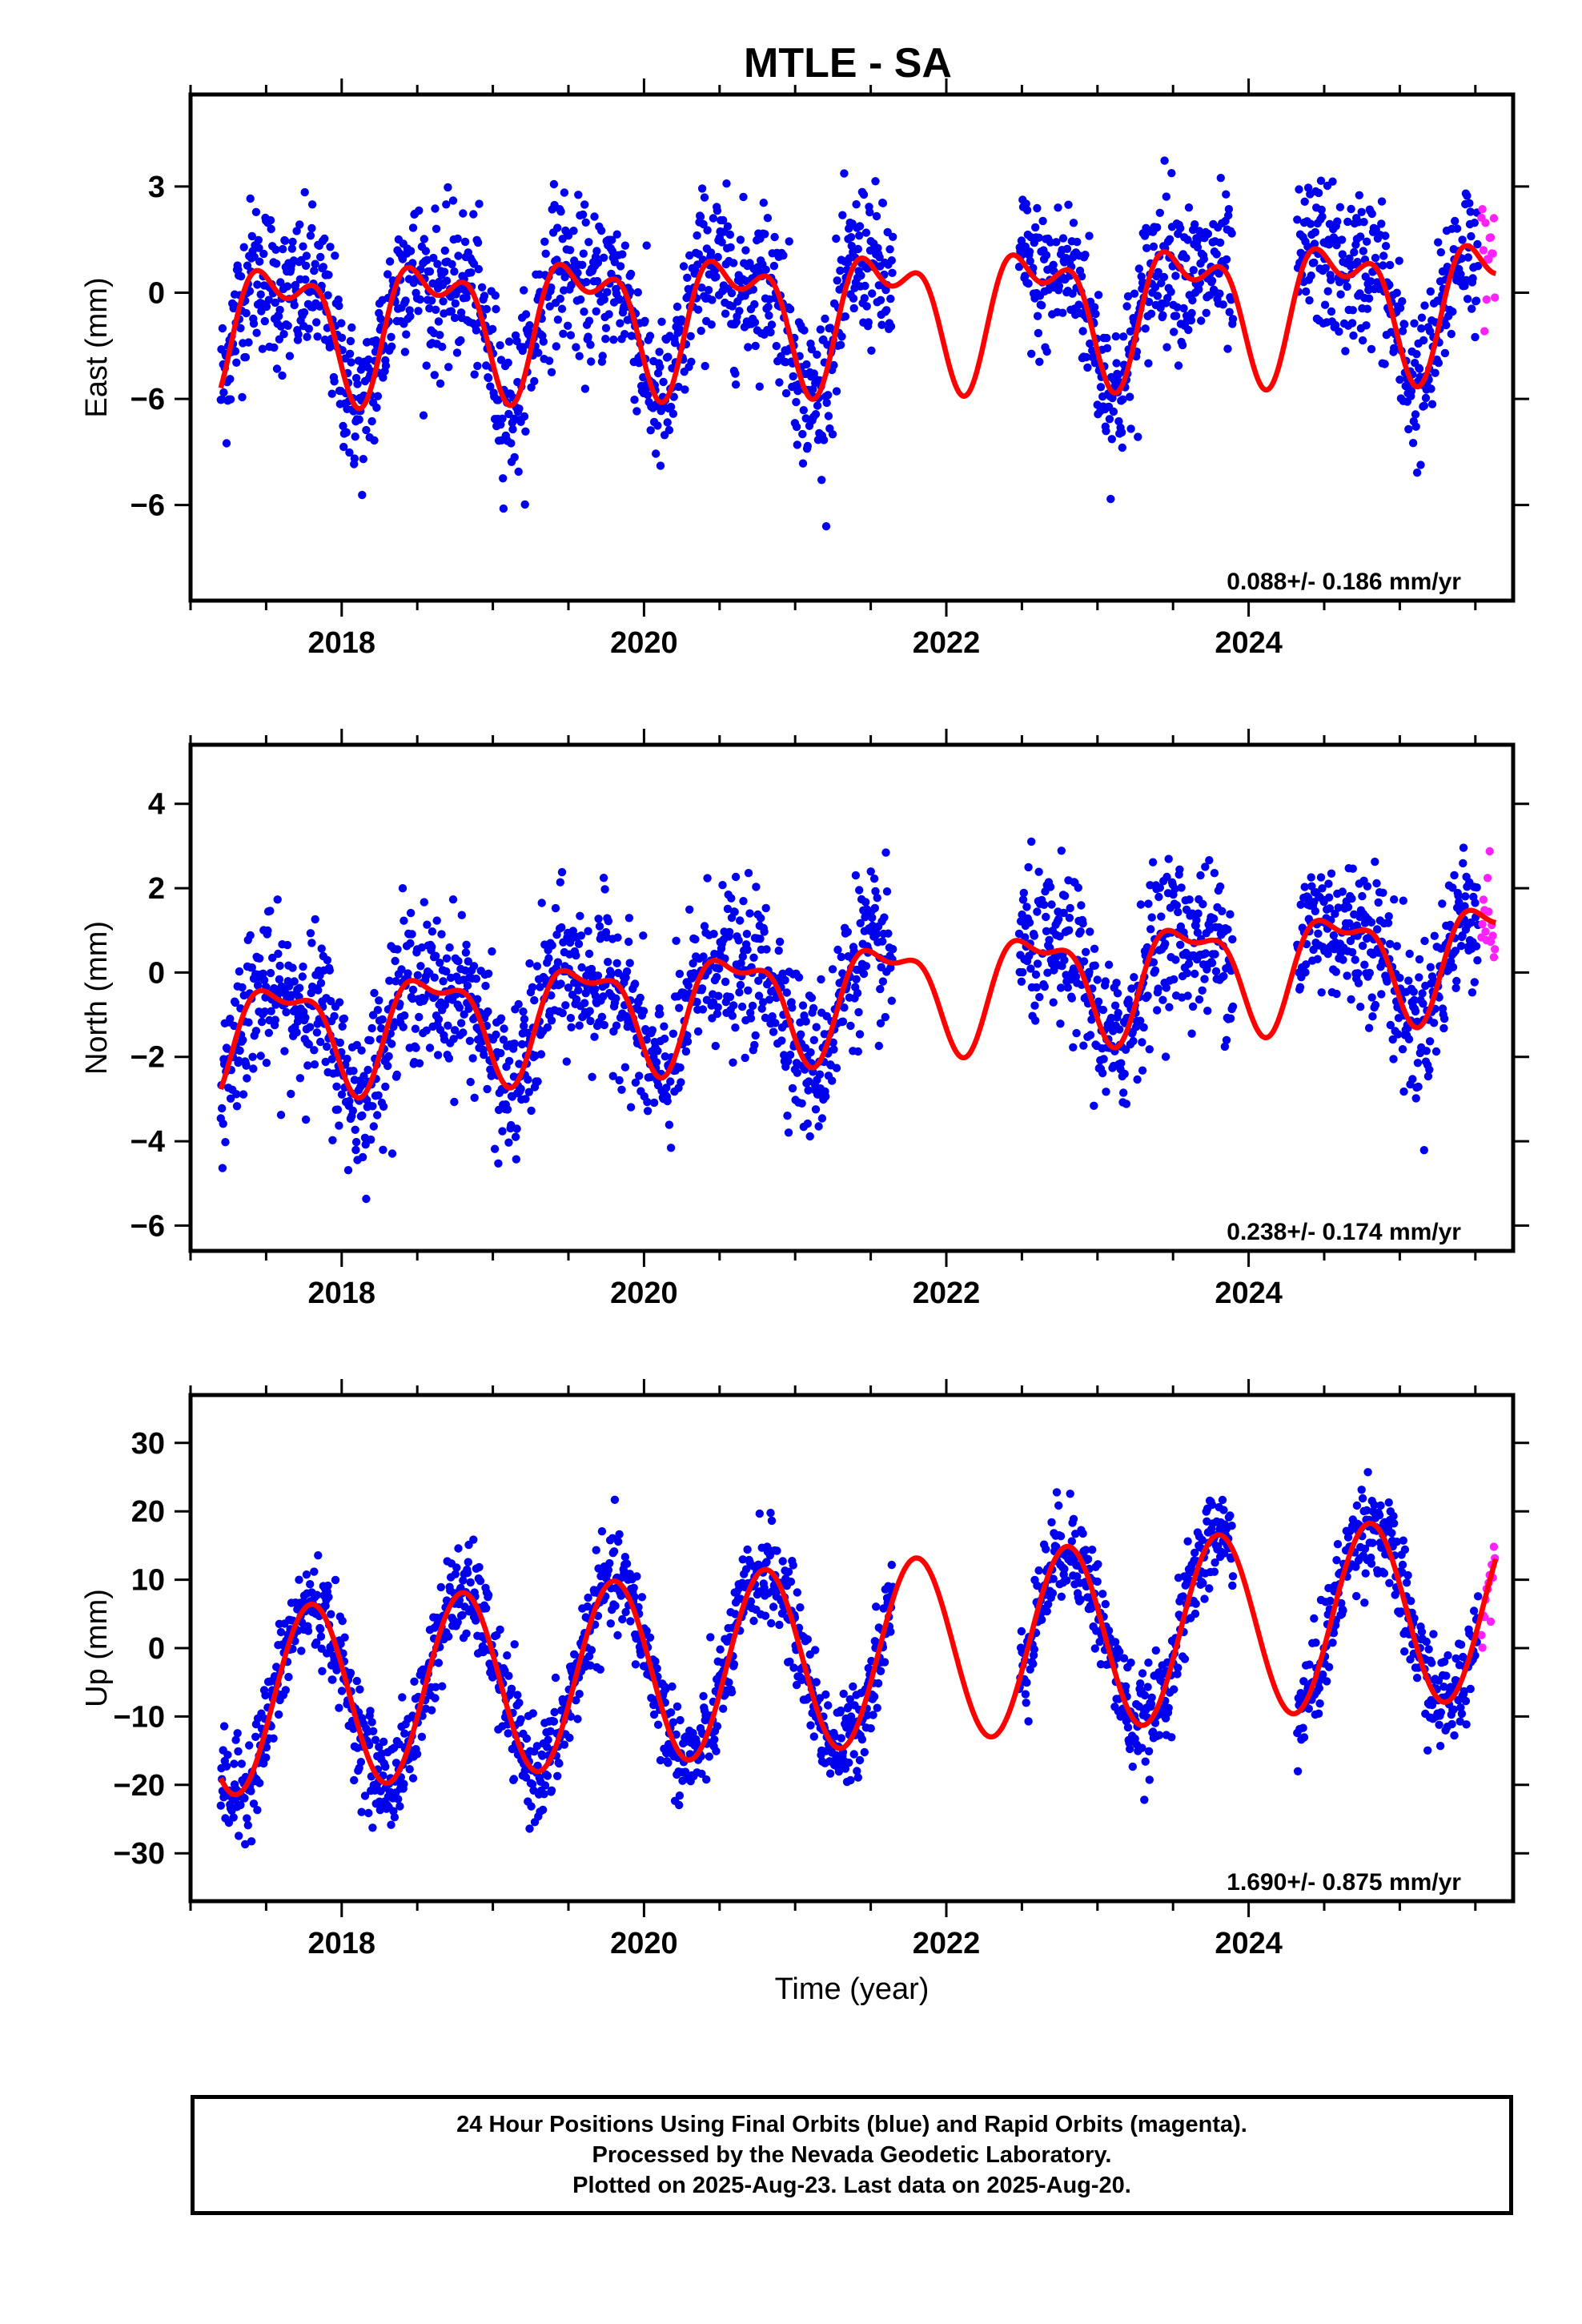  What do you see at coordinates (1249, 643) in the screenshot?
I see `x-tick-label: 2024` at bounding box center [1249, 643].